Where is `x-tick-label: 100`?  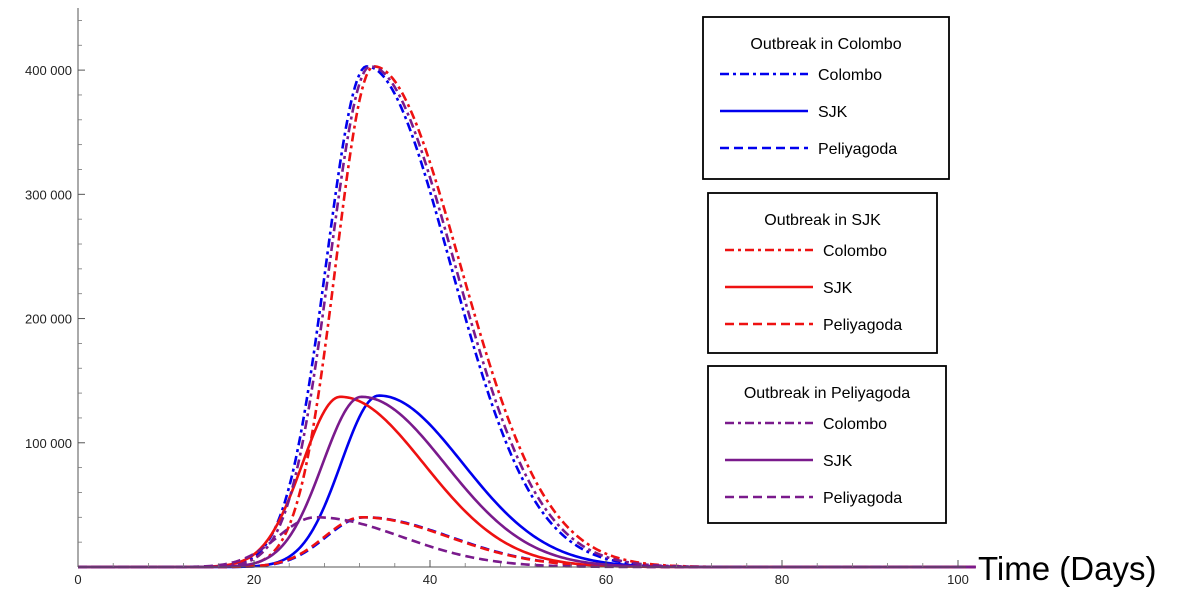 x-tick-label: 100 is located at coordinates (958, 579).